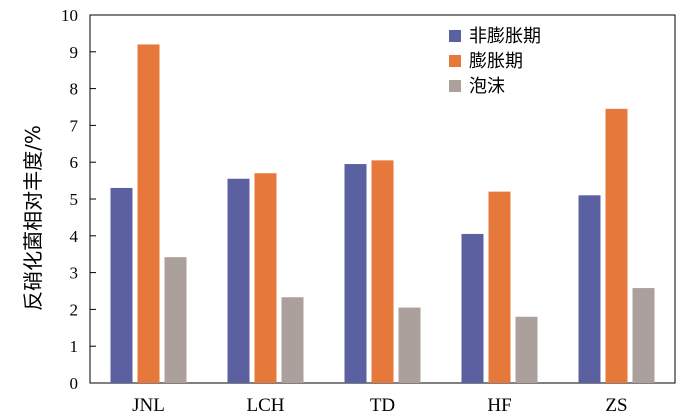 The image size is (700, 420). What do you see at coordinates (74, 383) in the screenshot?
I see `y-tick-label: 0` at bounding box center [74, 383].